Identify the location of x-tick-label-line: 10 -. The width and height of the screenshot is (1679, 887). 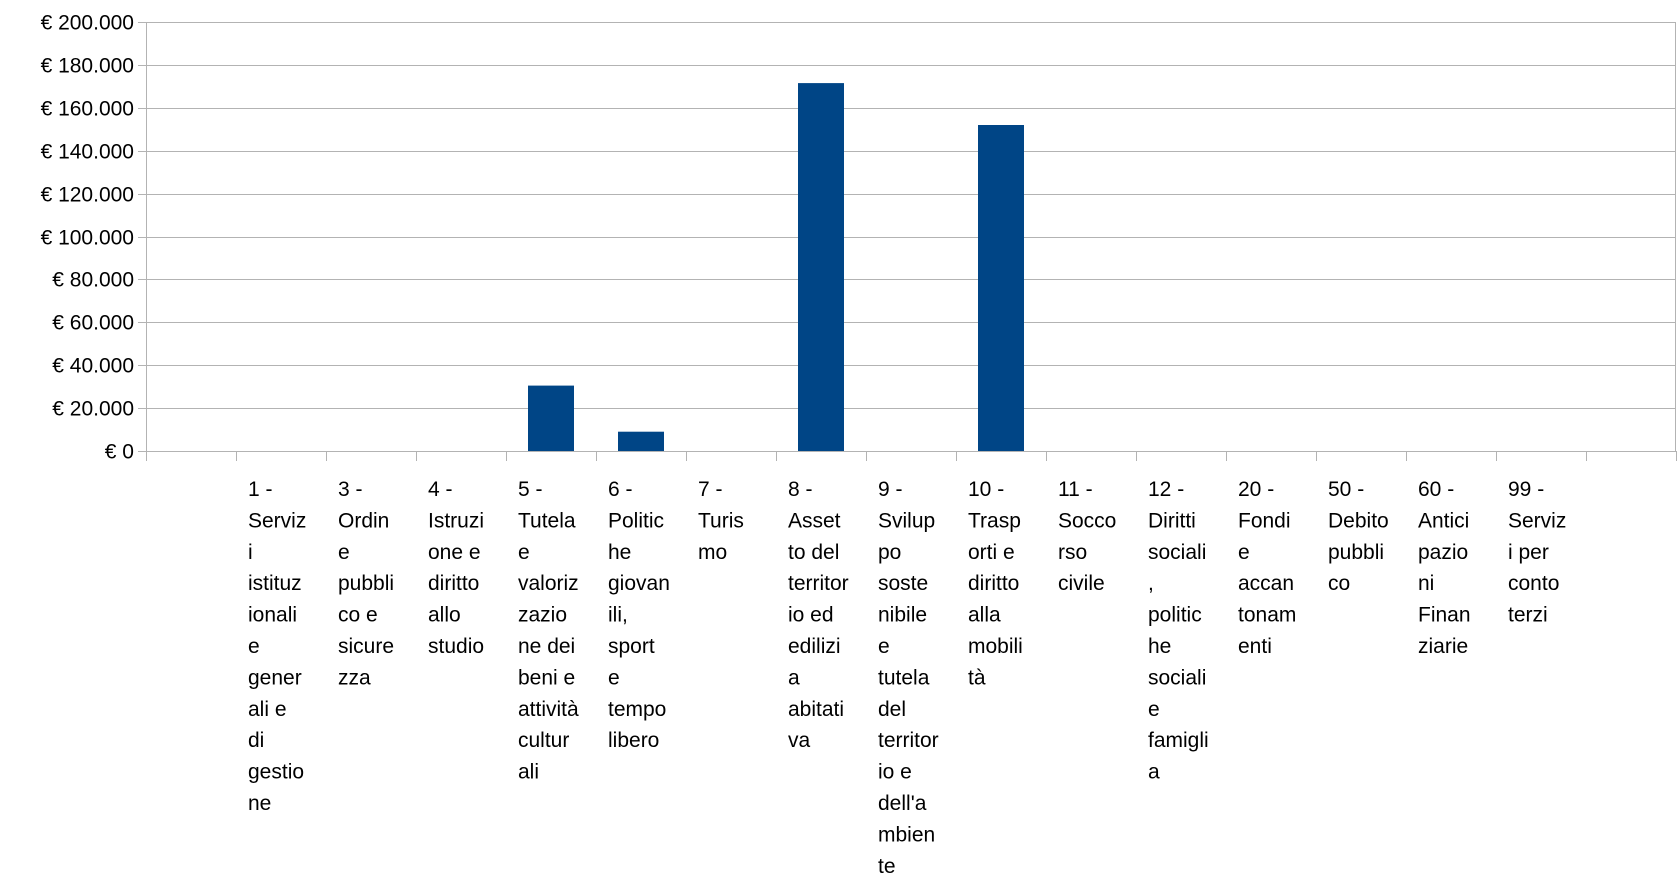
(986, 489).